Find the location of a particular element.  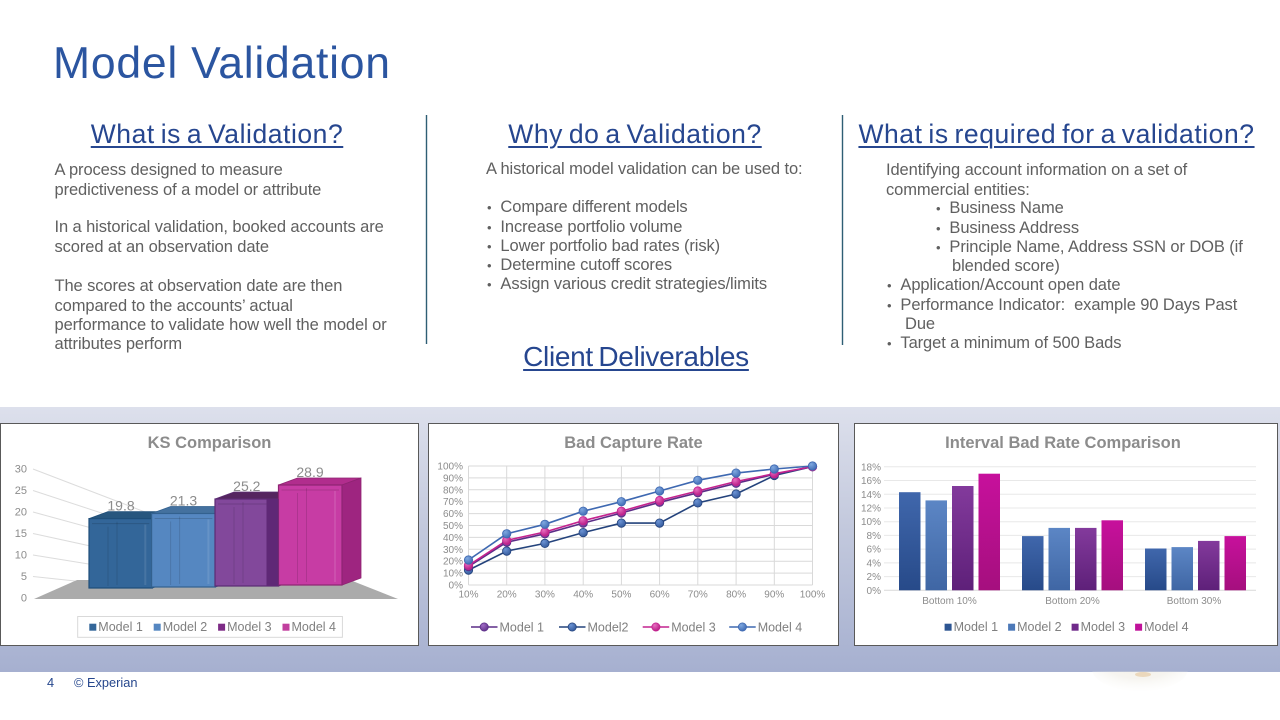

svg-text: 10 is located at coordinates (21, 556).